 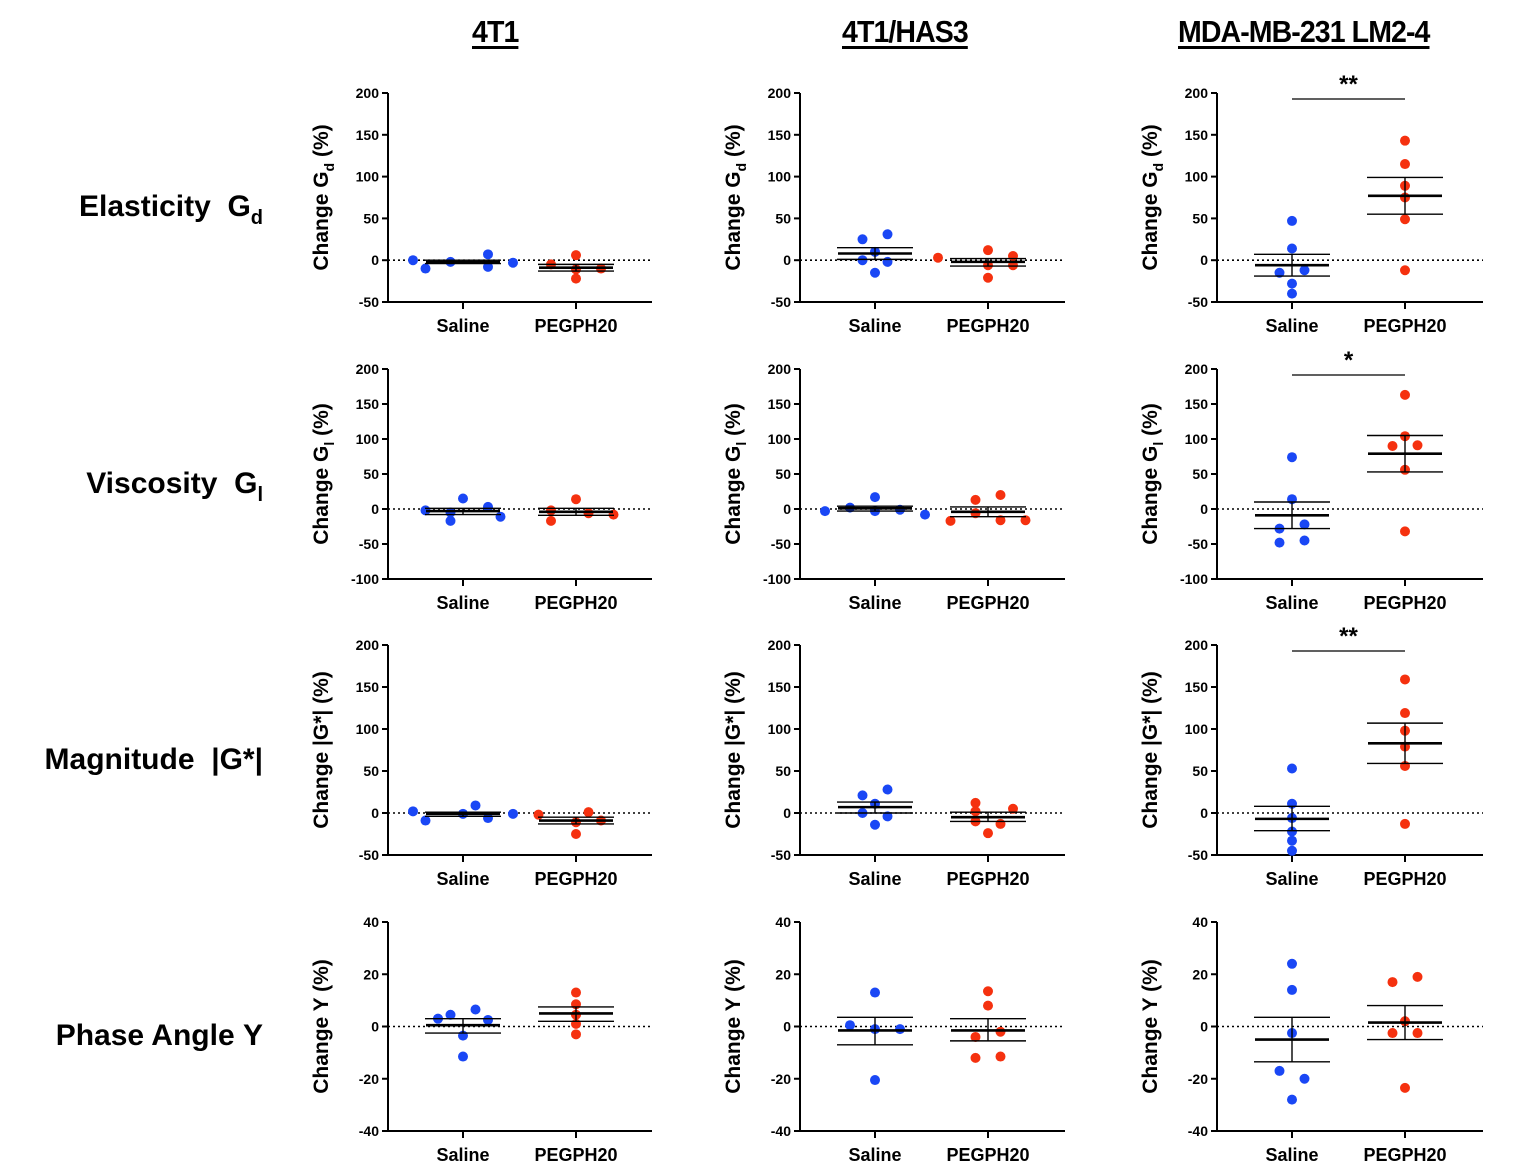 What do you see at coordinates (1152, 197) in the screenshot?
I see `y-axis-label: Change Gd (%)` at bounding box center [1152, 197].